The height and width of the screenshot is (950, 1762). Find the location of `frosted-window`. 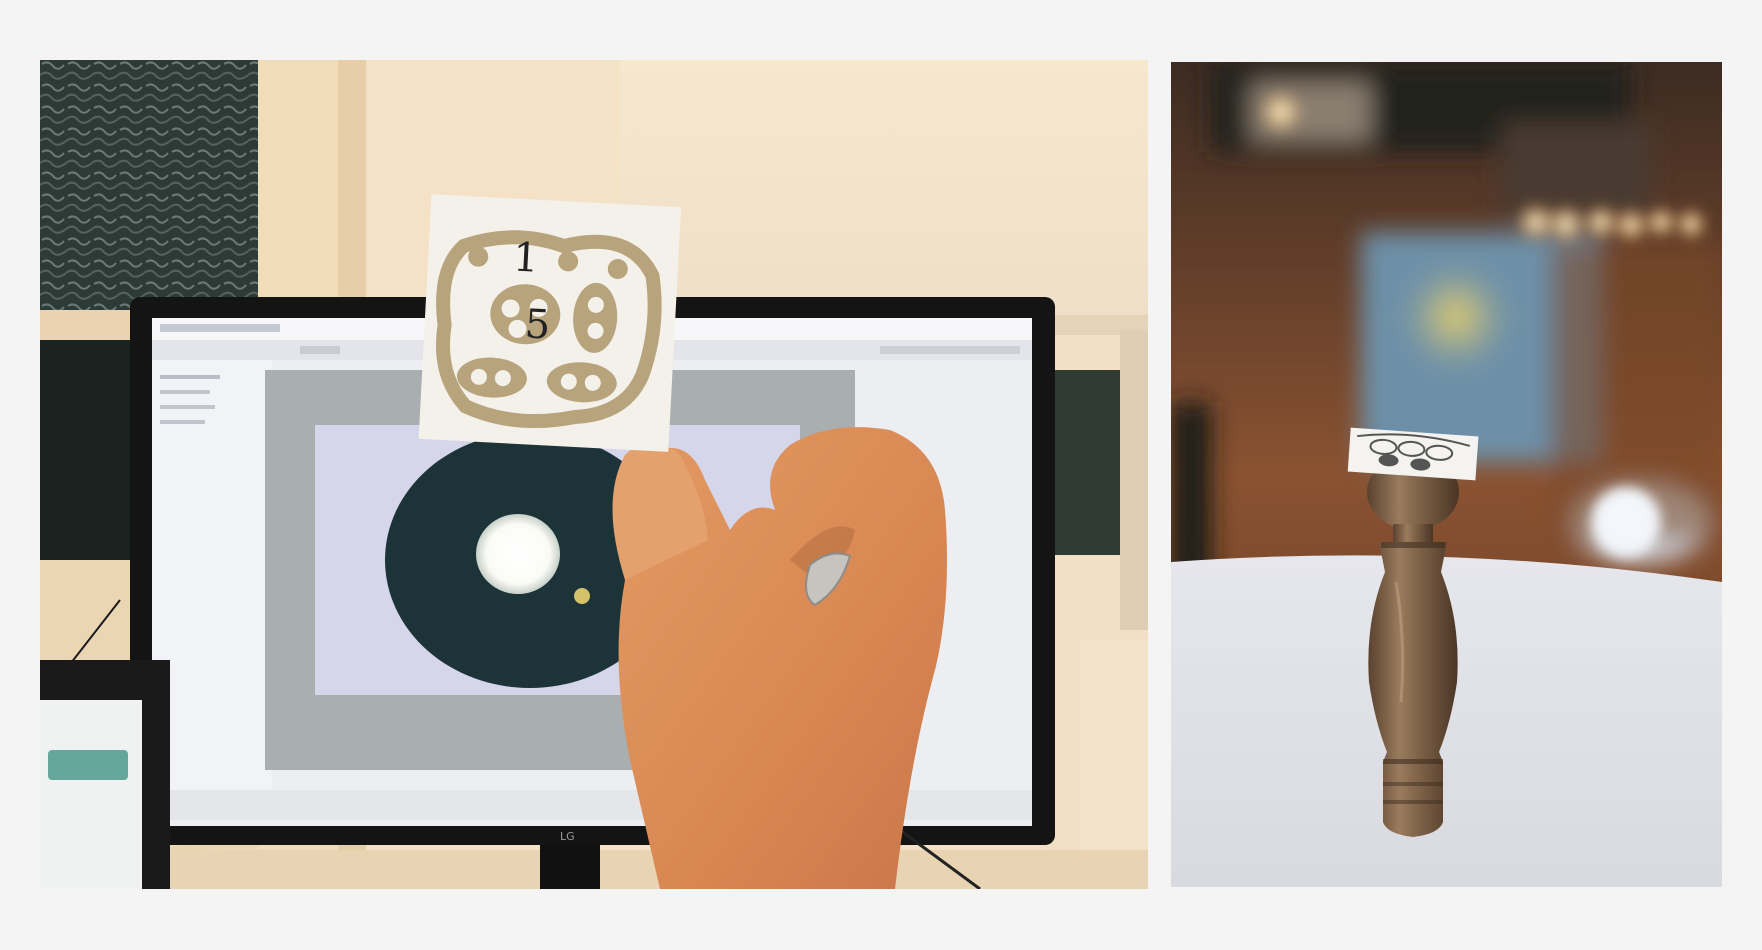

frosted-window is located at coordinates (149, 185).